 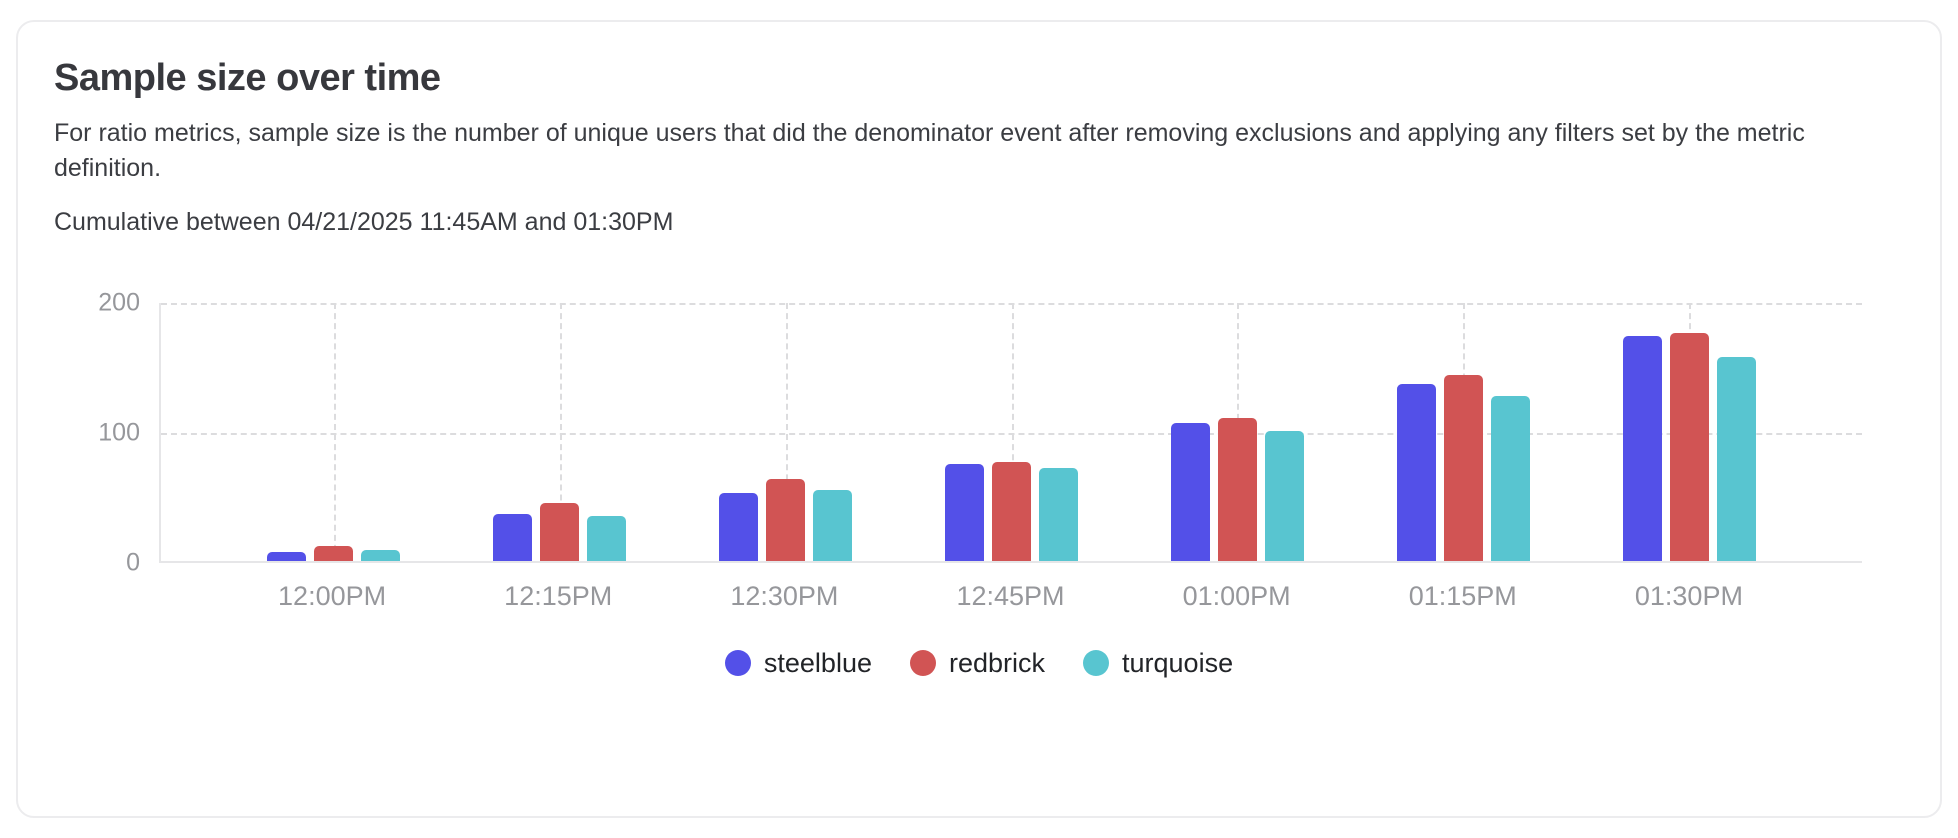 I want to click on x-tick-label: 12:45PM, so click(x=1010, y=595).